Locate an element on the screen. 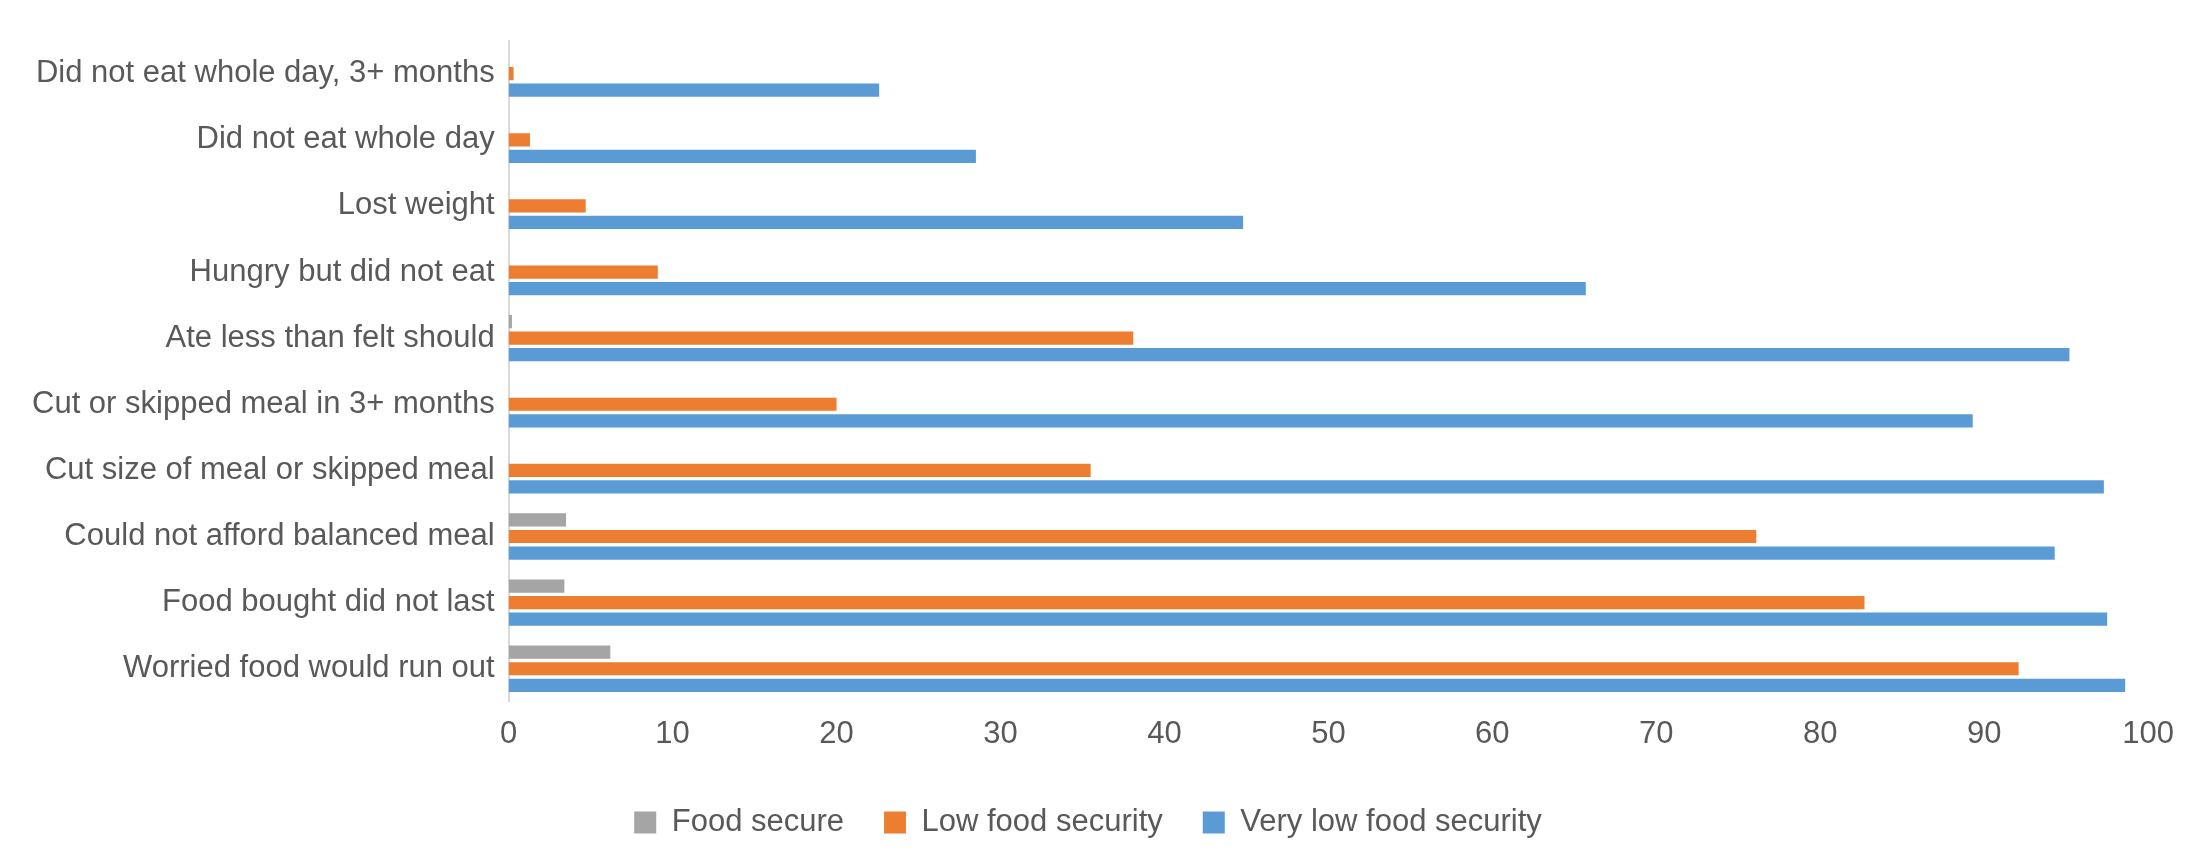 The image size is (2201, 860). y-tick-label: Food bought did not last is located at coordinates (329, 601).